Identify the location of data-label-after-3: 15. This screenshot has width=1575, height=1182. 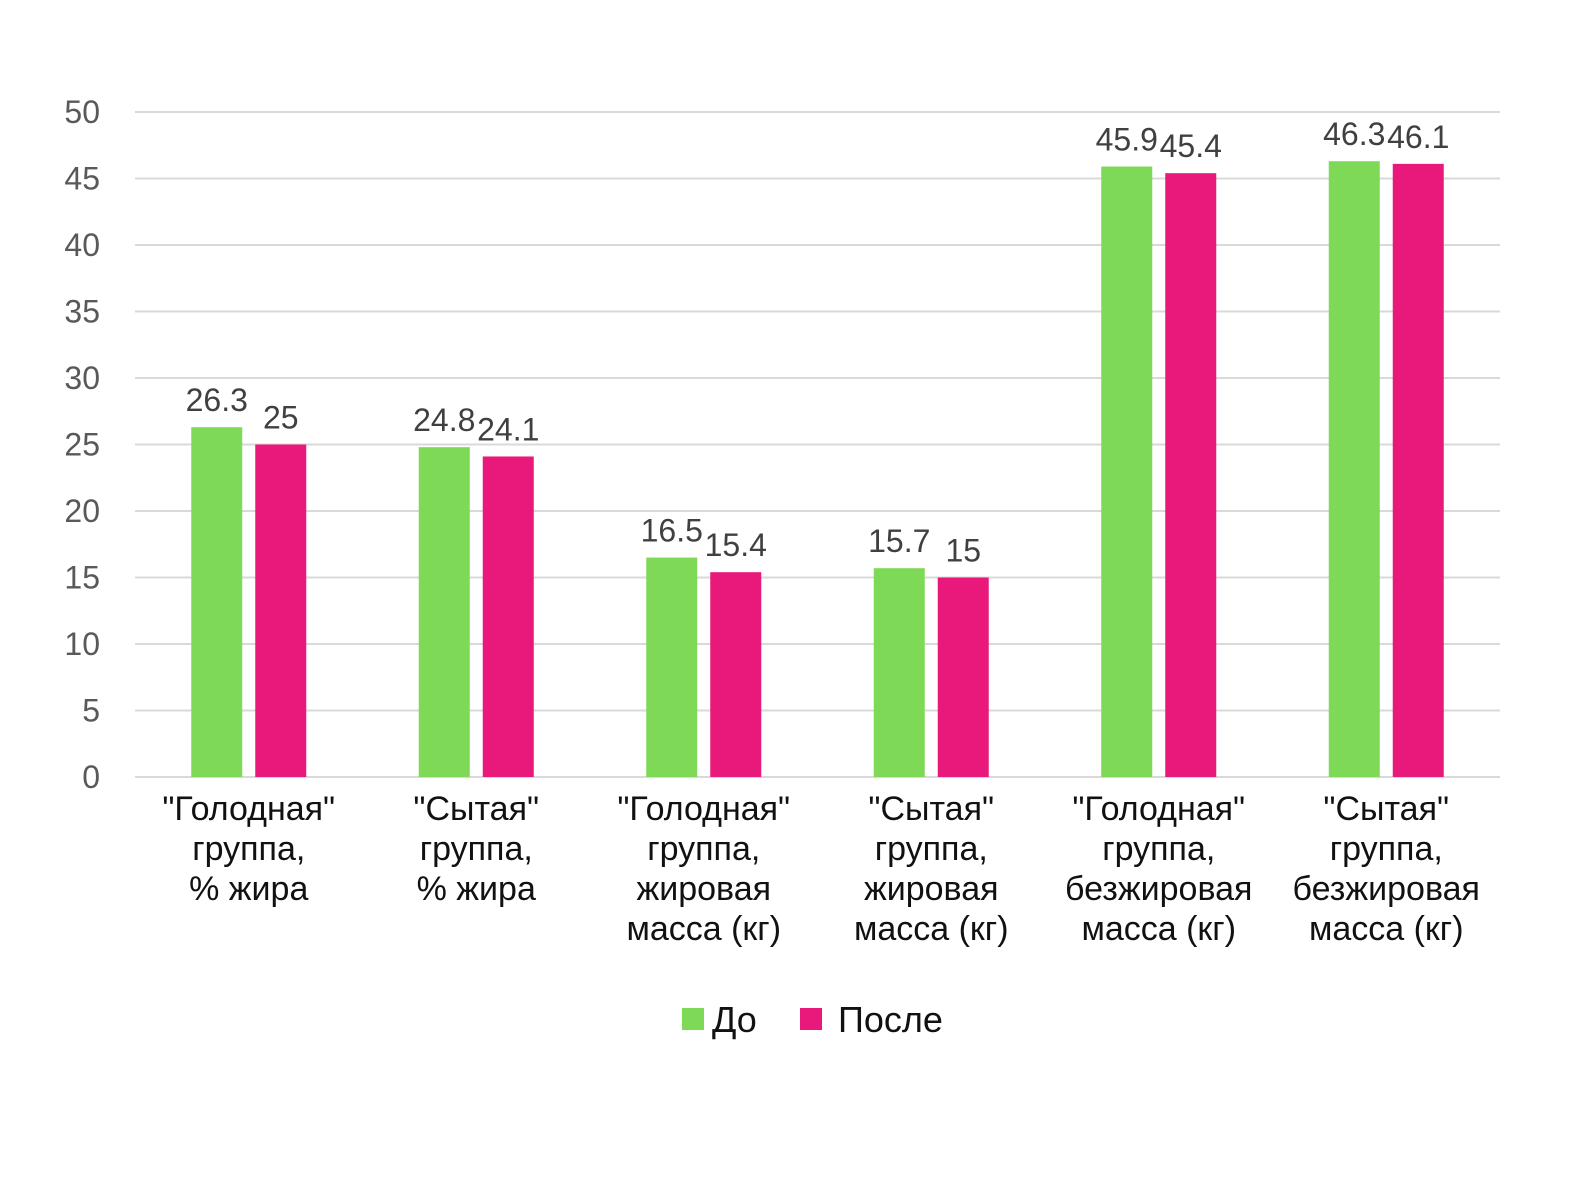
(963, 551).